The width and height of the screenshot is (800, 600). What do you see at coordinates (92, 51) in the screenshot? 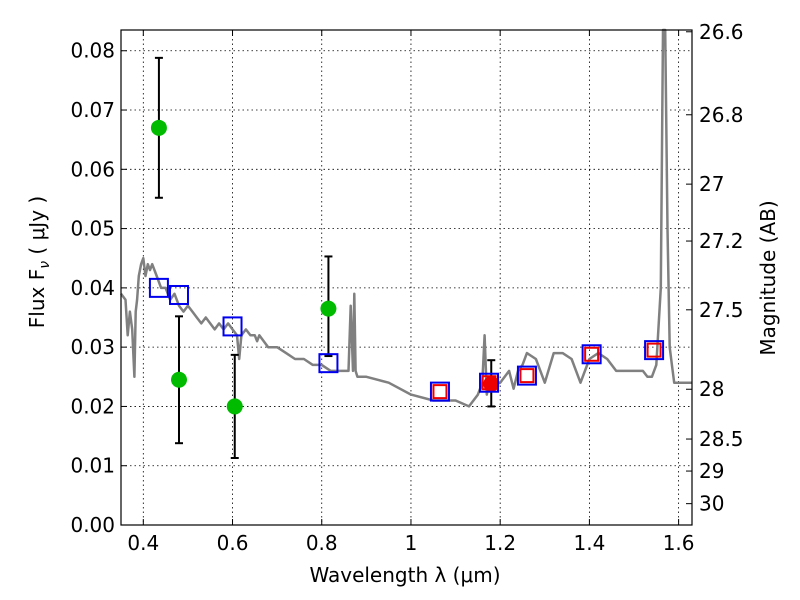
I see `y-tick-label: 0.08` at bounding box center [92, 51].